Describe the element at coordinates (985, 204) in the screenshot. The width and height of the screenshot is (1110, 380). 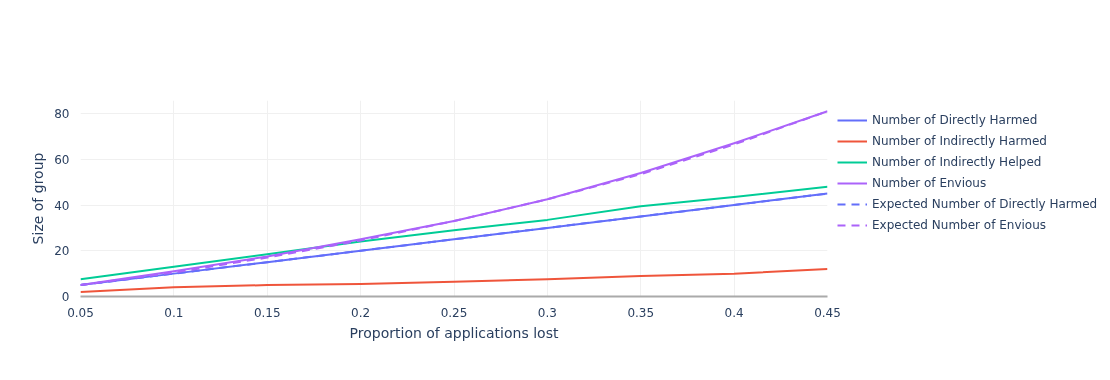
I see `legend-label: Expected Number of Directly Harmed` at that location.